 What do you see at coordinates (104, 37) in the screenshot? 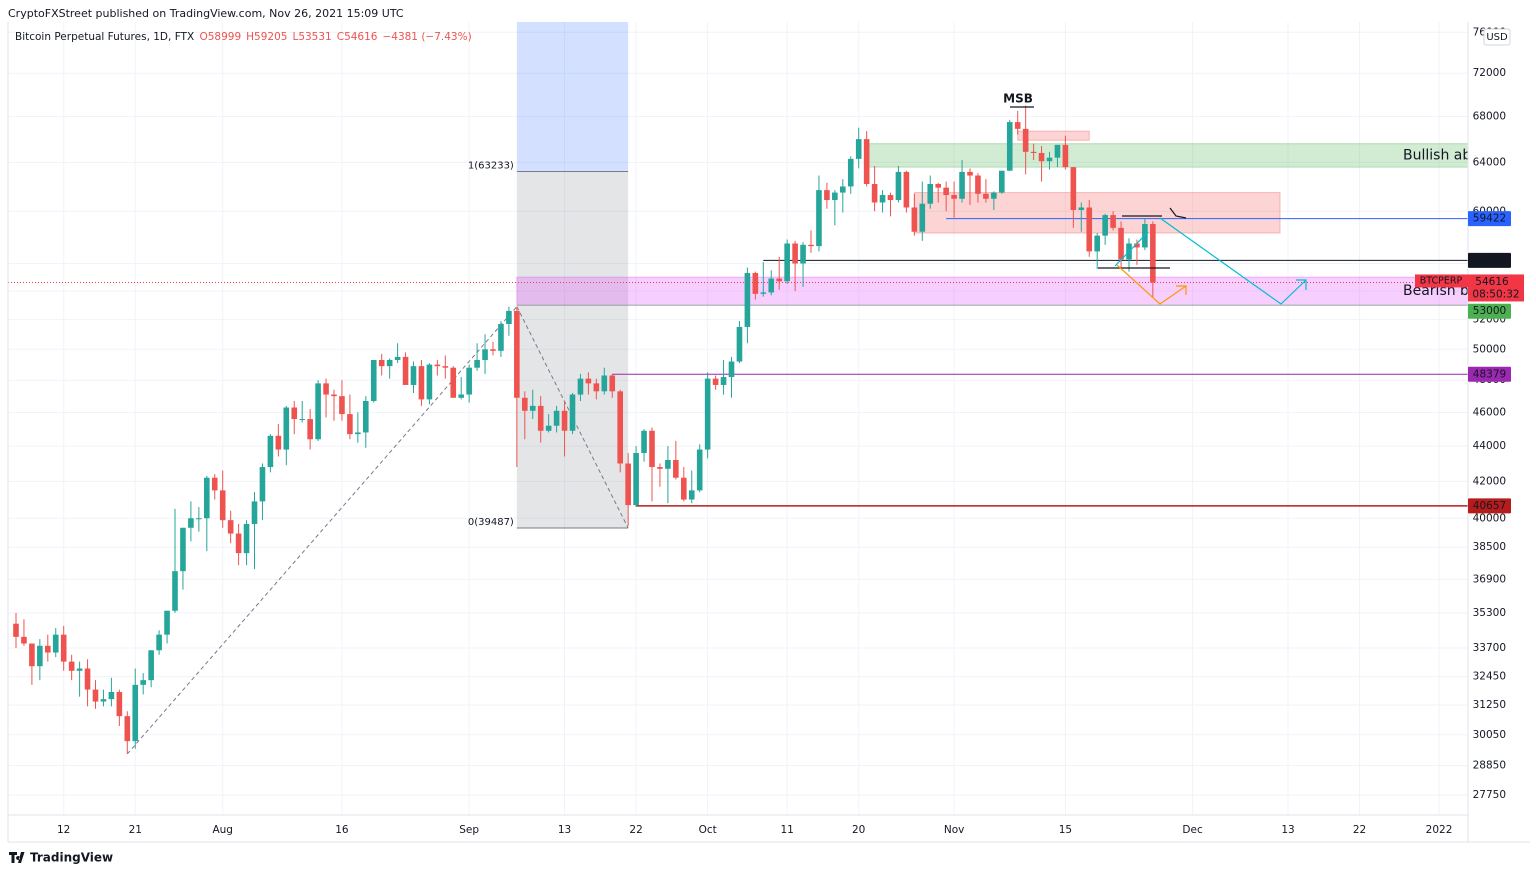
I see `symbol-title: Bitcoin Perpetual Futures, 1D, FTX` at bounding box center [104, 37].